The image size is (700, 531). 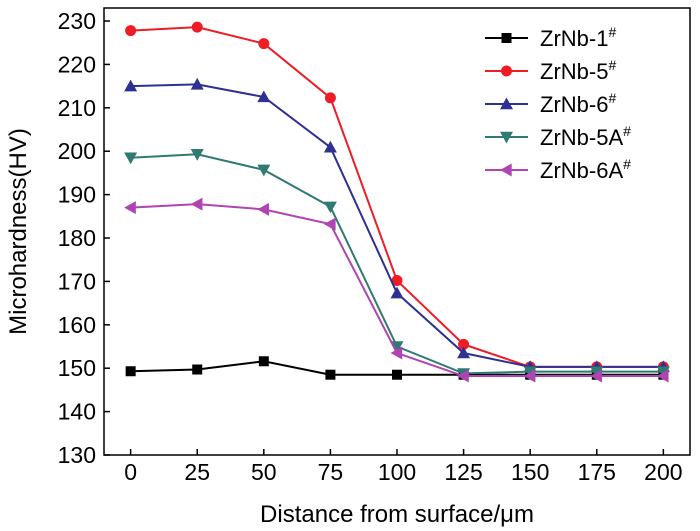 I want to click on legend-entry: ZrNb-1#, so click(x=550, y=37).